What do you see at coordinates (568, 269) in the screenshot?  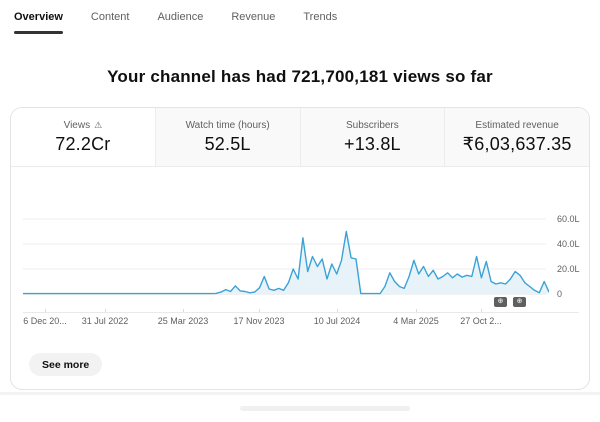 I see `y-axis-tick-label: 20.0L` at bounding box center [568, 269].